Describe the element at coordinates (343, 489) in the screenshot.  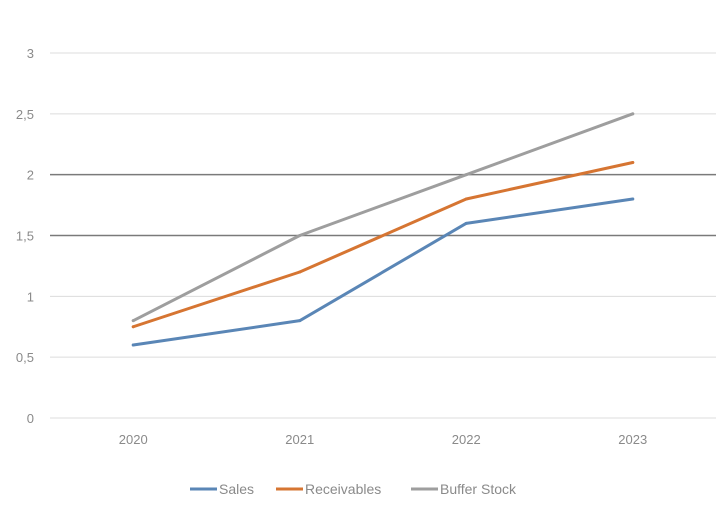
I see `legend-label: Receivables` at that location.